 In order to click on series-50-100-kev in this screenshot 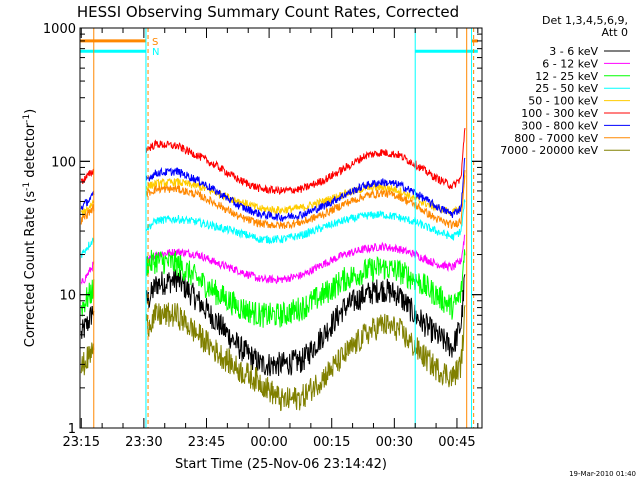, I will do `click(273, 196)`.